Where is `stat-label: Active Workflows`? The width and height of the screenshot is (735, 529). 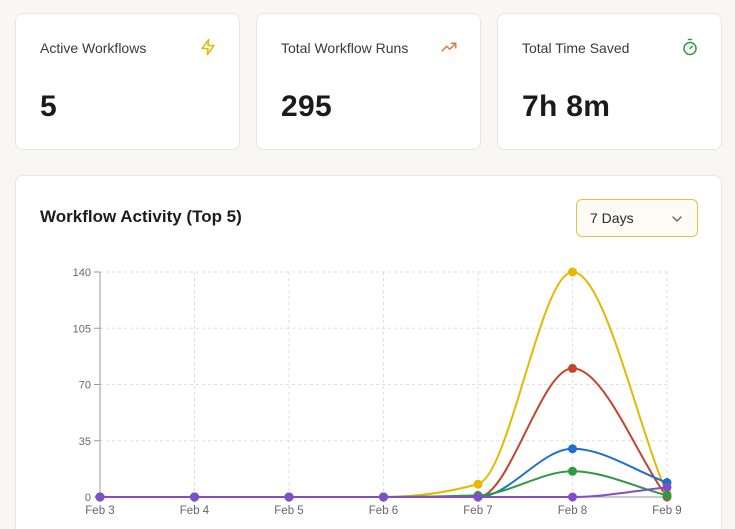
stat-label: Active Workflows is located at coordinates (93, 48).